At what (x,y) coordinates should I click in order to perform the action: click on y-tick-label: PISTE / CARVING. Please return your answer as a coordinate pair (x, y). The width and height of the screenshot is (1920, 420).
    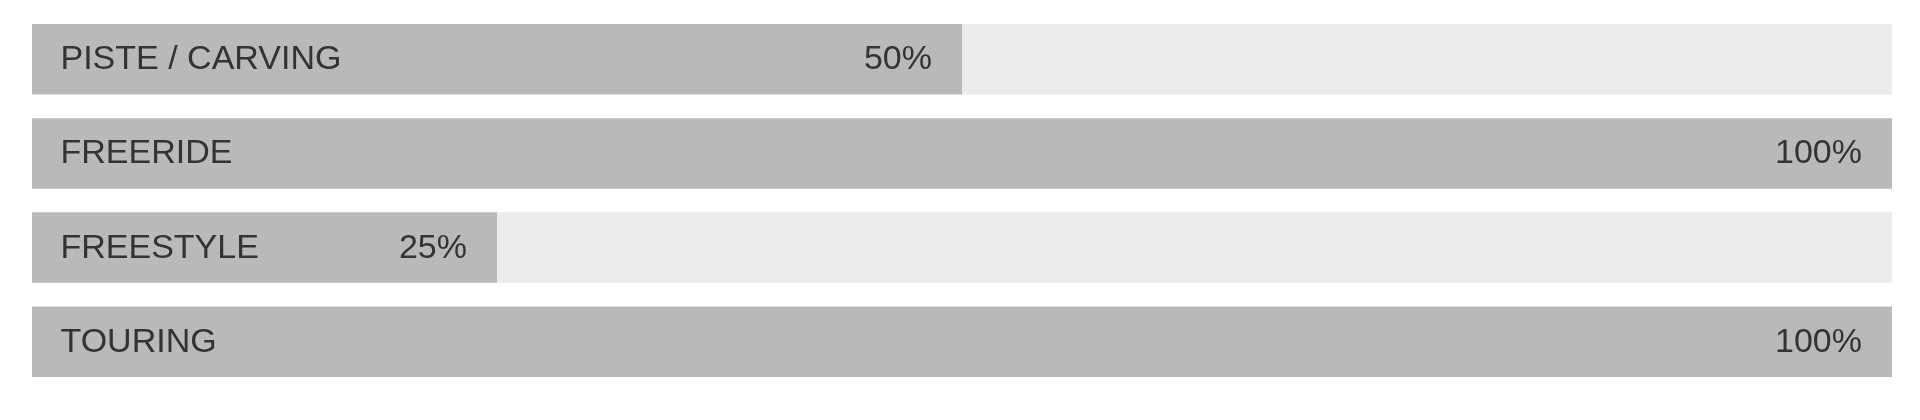
    Looking at the image, I should click on (201, 57).